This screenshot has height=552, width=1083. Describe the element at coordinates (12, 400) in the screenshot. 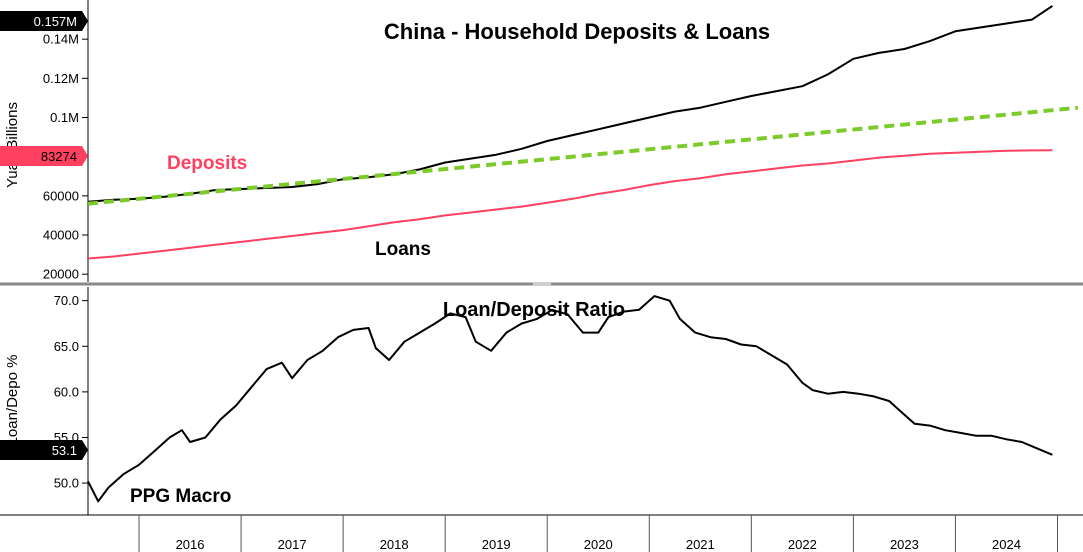

I see `bottom-y-axis-title: Loan/Depo %` at that location.